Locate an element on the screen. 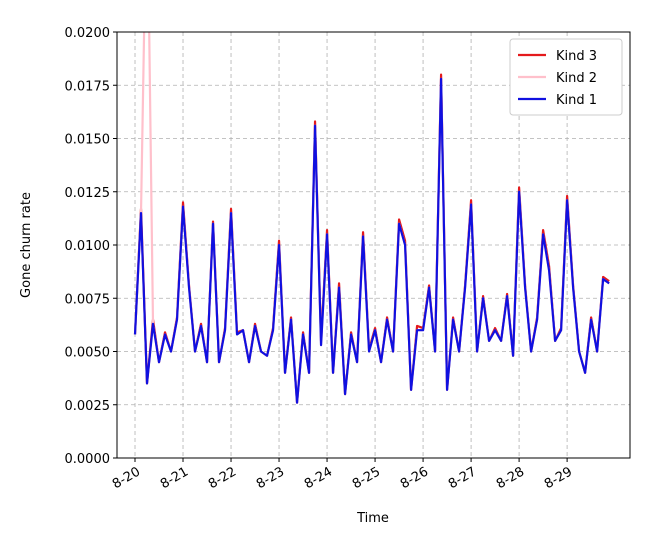 The width and height of the screenshot is (670, 545). y-tick-label: 0.0175 is located at coordinates (88, 86).